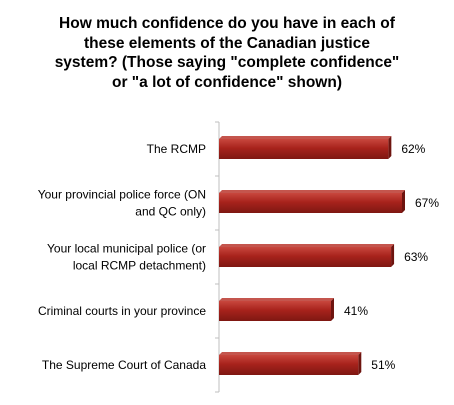 Image resolution: width=454 pixels, height=405 pixels. I want to click on category-label: The RCMP, so click(176, 149).